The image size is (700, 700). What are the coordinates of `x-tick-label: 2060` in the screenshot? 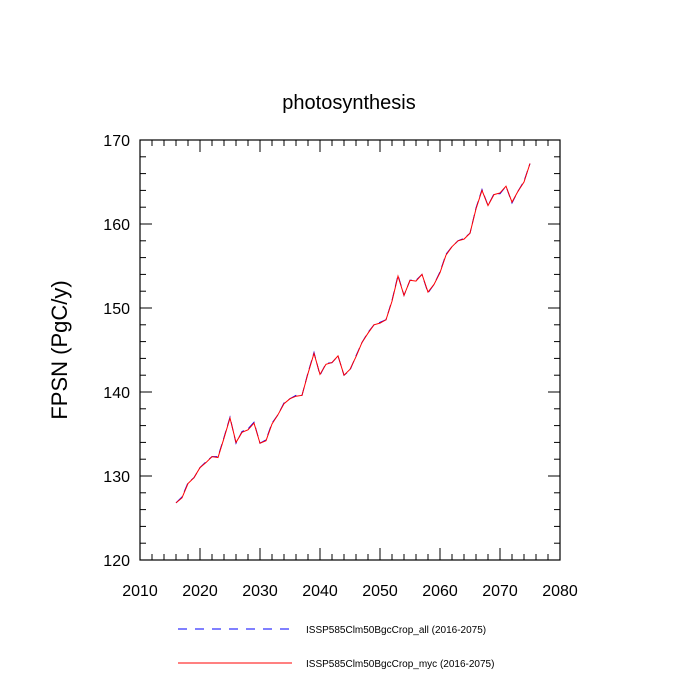 It's located at (440, 591).